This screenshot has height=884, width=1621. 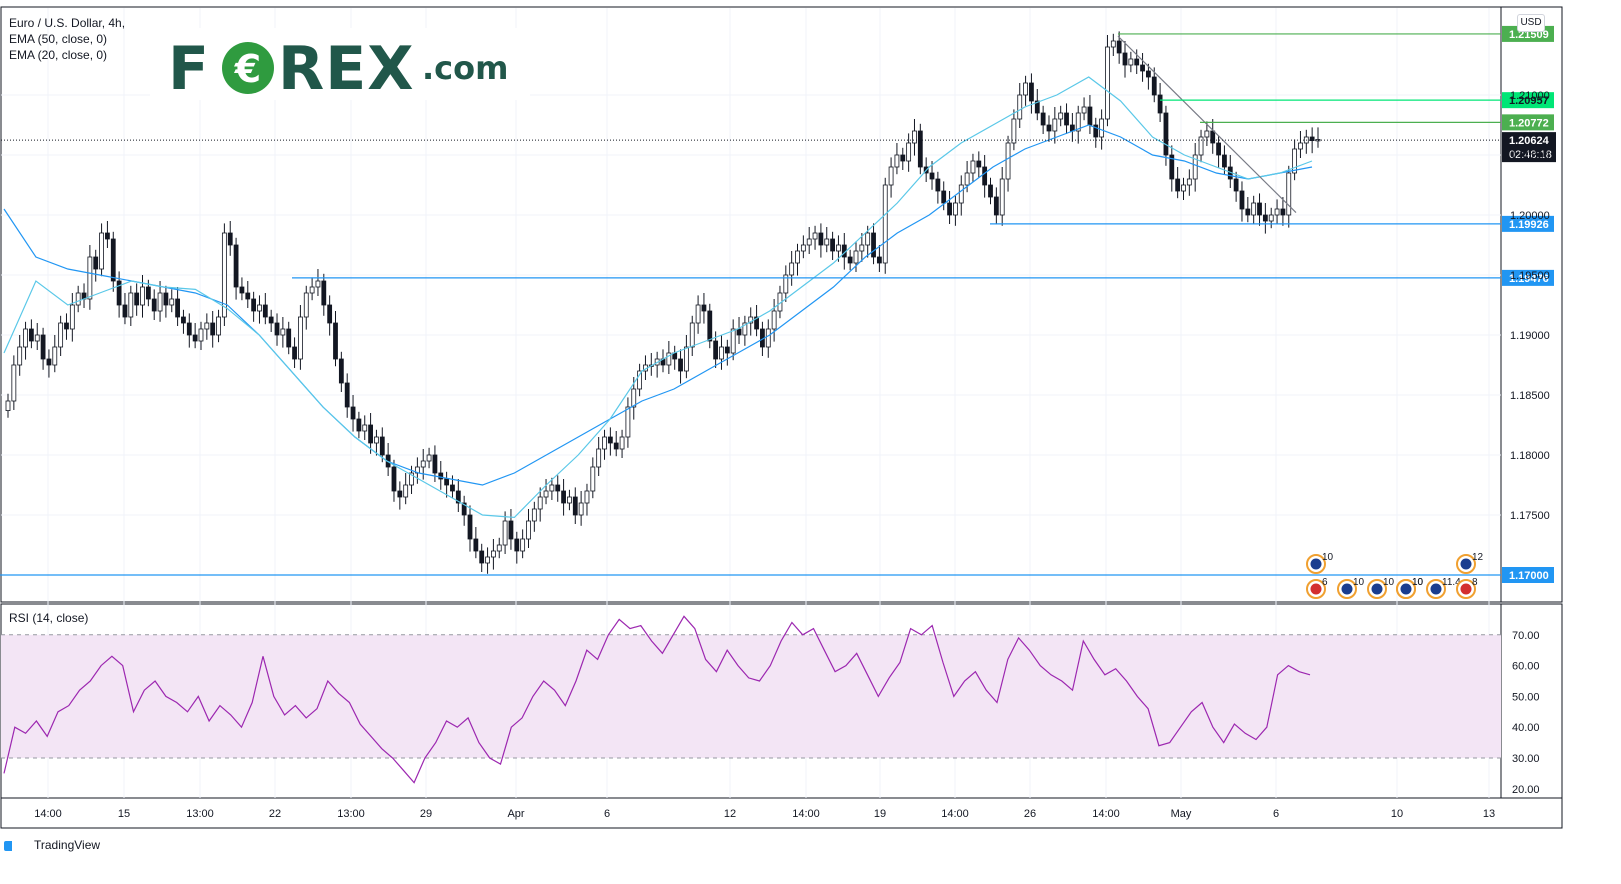 What do you see at coordinates (1526, 697) in the screenshot?
I see `rsi-tick-label: 50.00` at bounding box center [1526, 697].